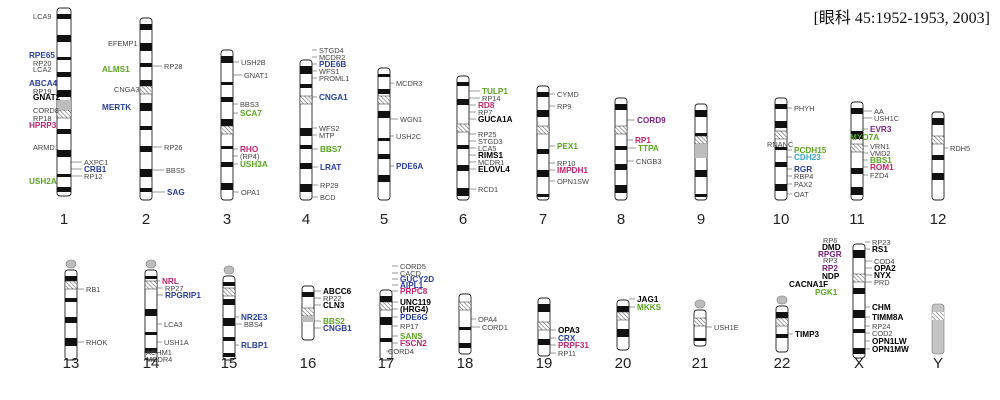 Image resolution: width=1000 pixels, height=400 pixels. Describe the element at coordinates (882, 167) in the screenshot. I see `gene-label: ROM1` at that location.